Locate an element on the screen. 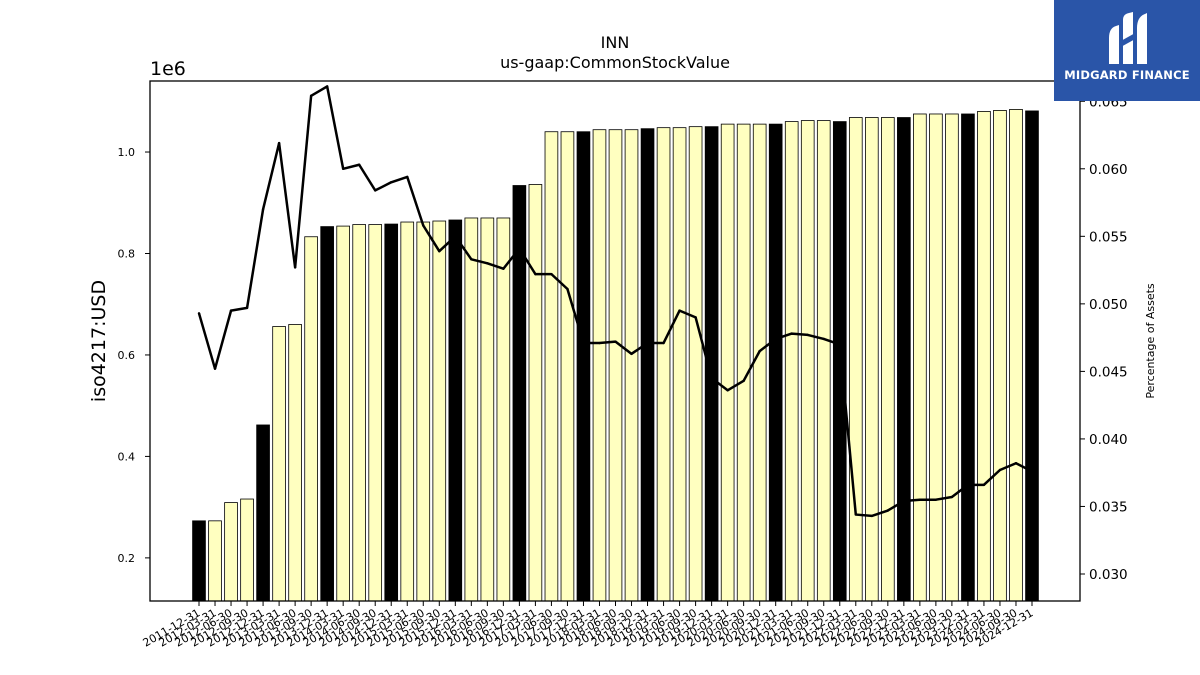 The width and height of the screenshot is (1200, 675). brand-logo: MIDGARD FINANCE is located at coordinates (1127, 50).